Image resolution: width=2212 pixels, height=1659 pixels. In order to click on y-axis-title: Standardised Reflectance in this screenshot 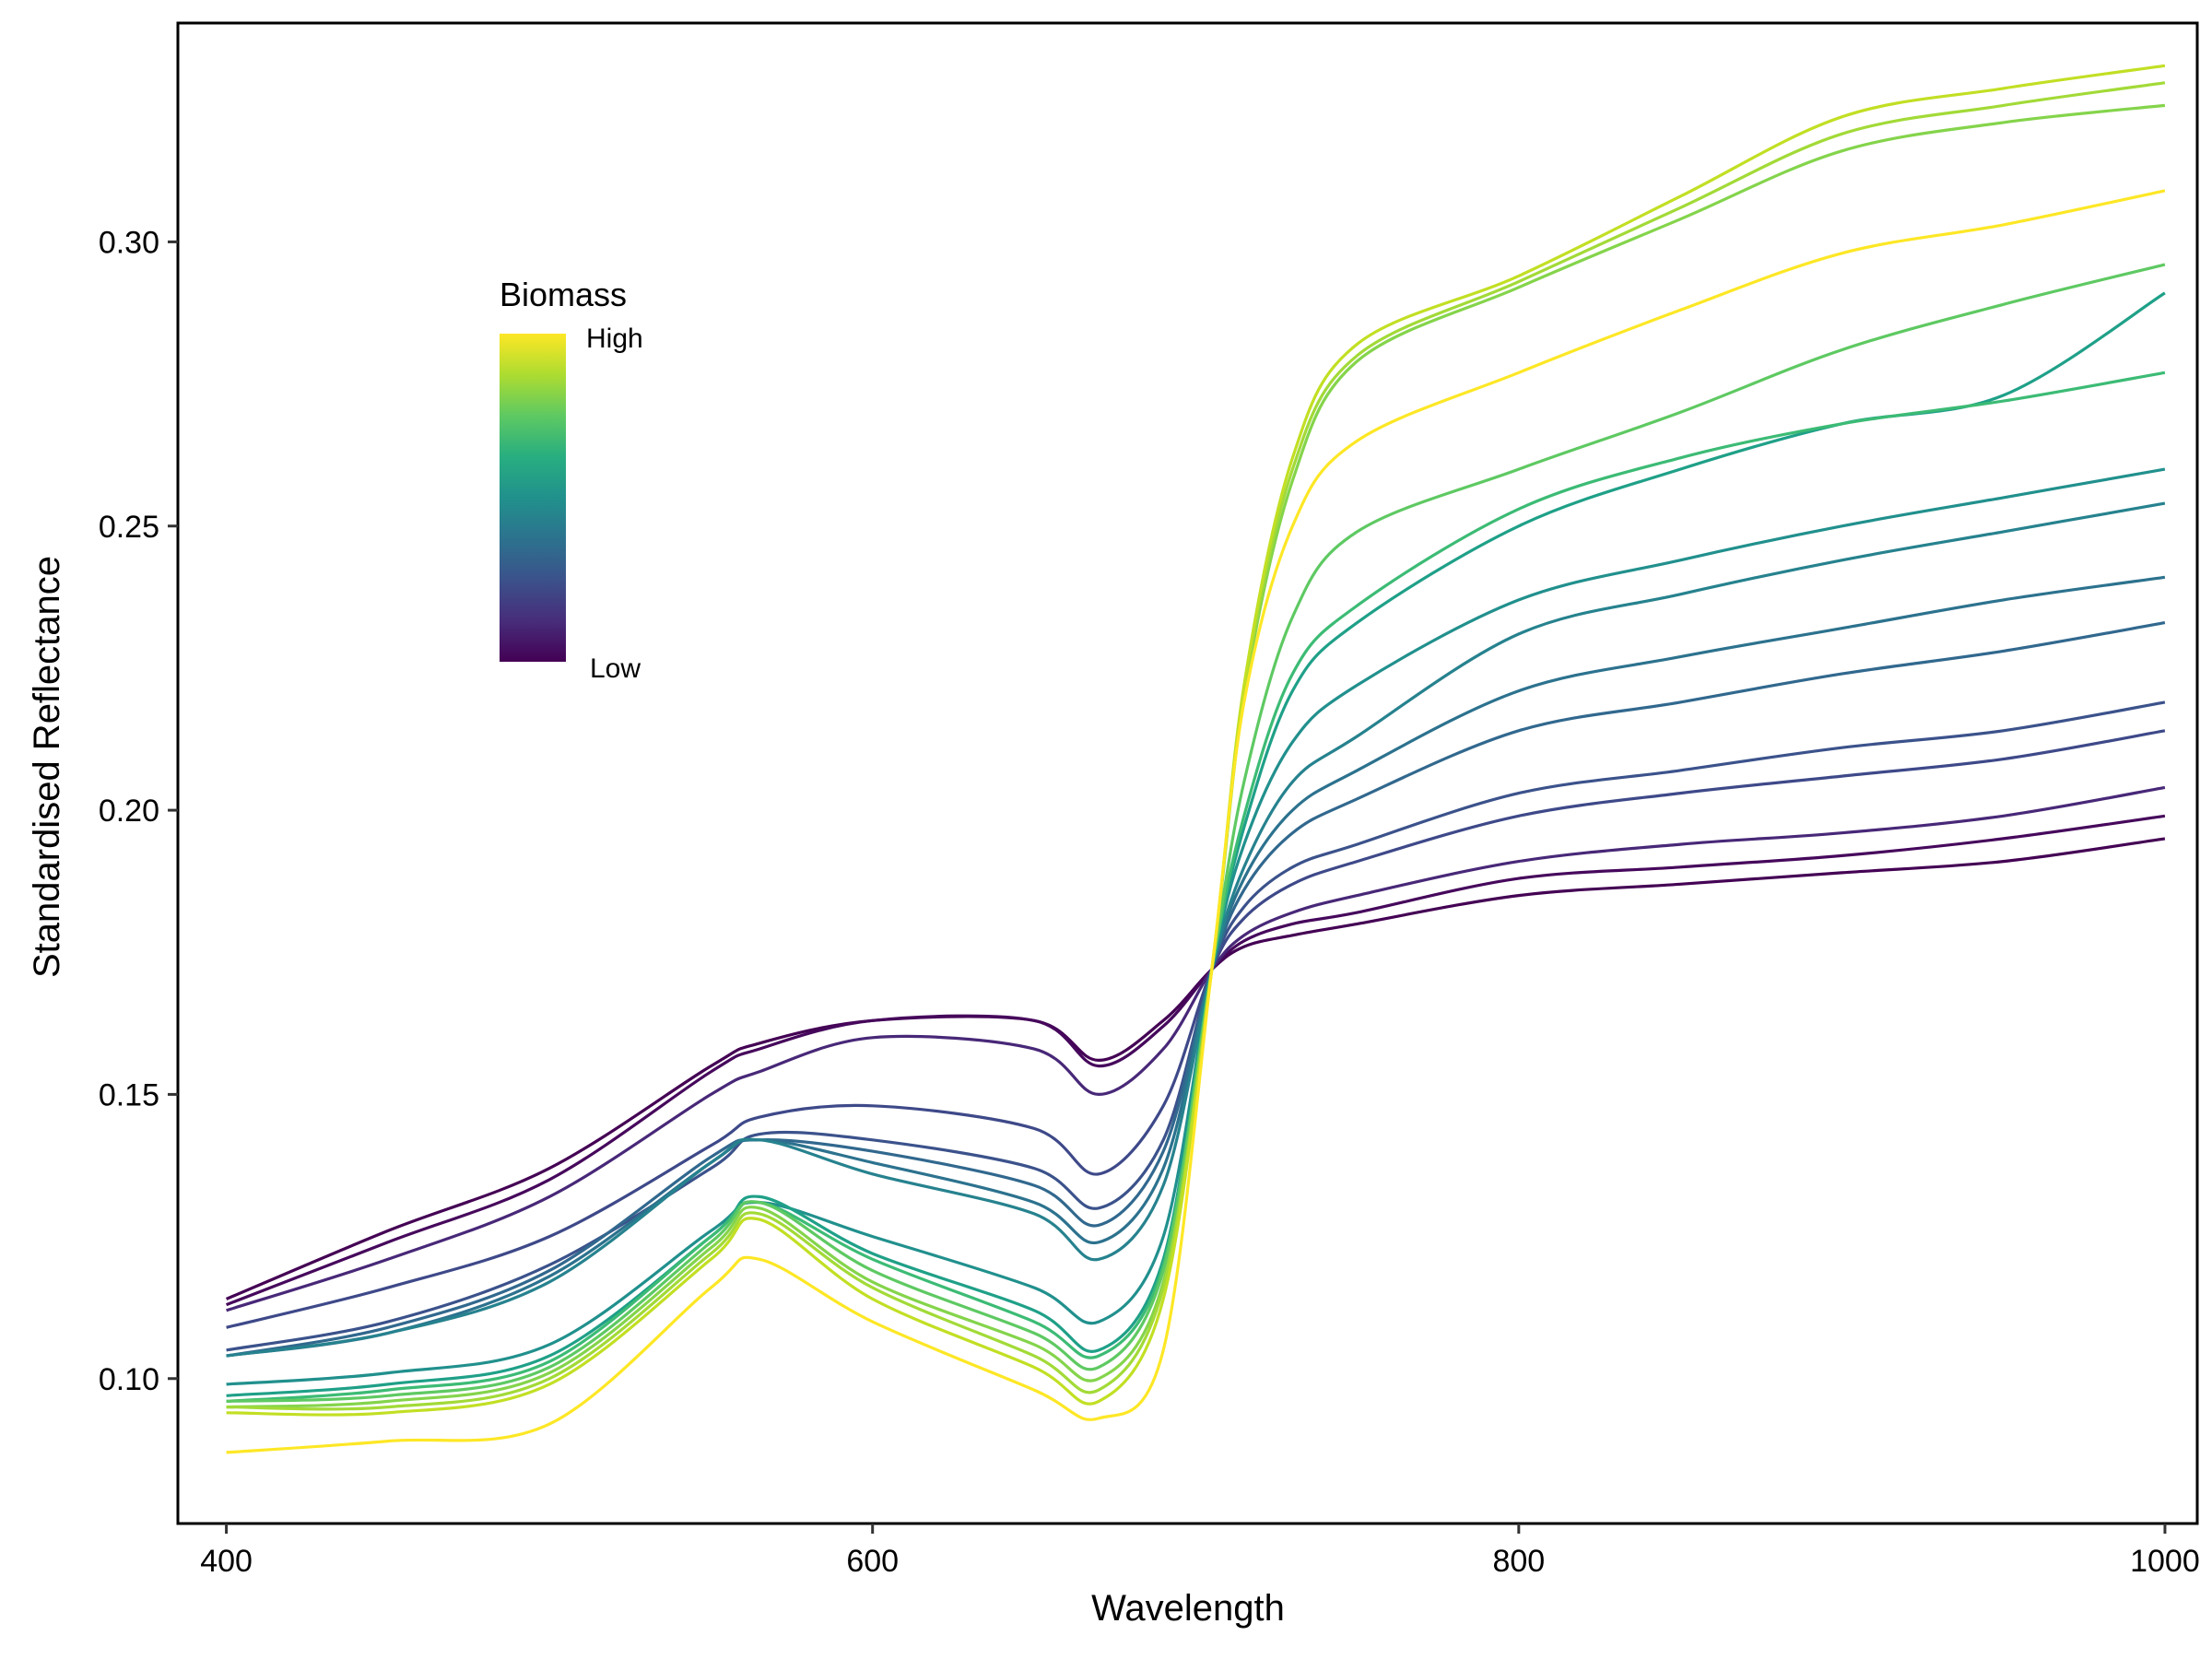, I will do `click(47, 767)`.